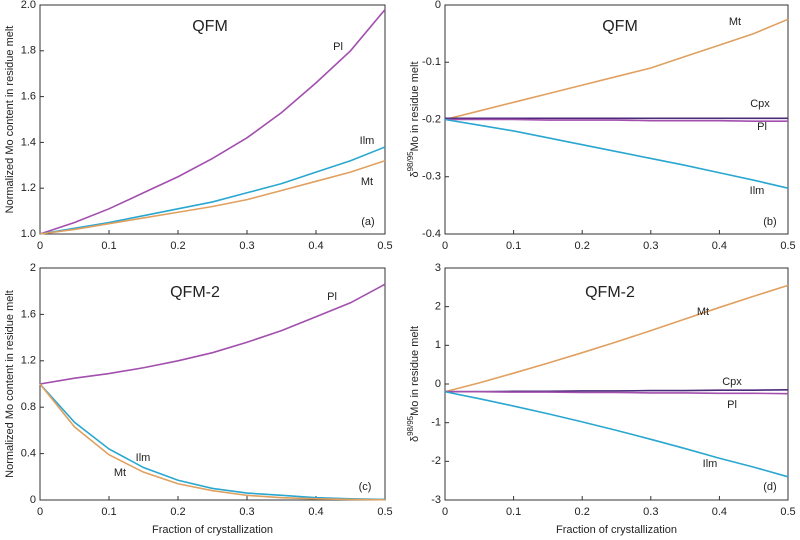 This screenshot has width=800, height=540. Describe the element at coordinates (431, 119) in the screenshot. I see `y-tick-label: -0.2` at that location.